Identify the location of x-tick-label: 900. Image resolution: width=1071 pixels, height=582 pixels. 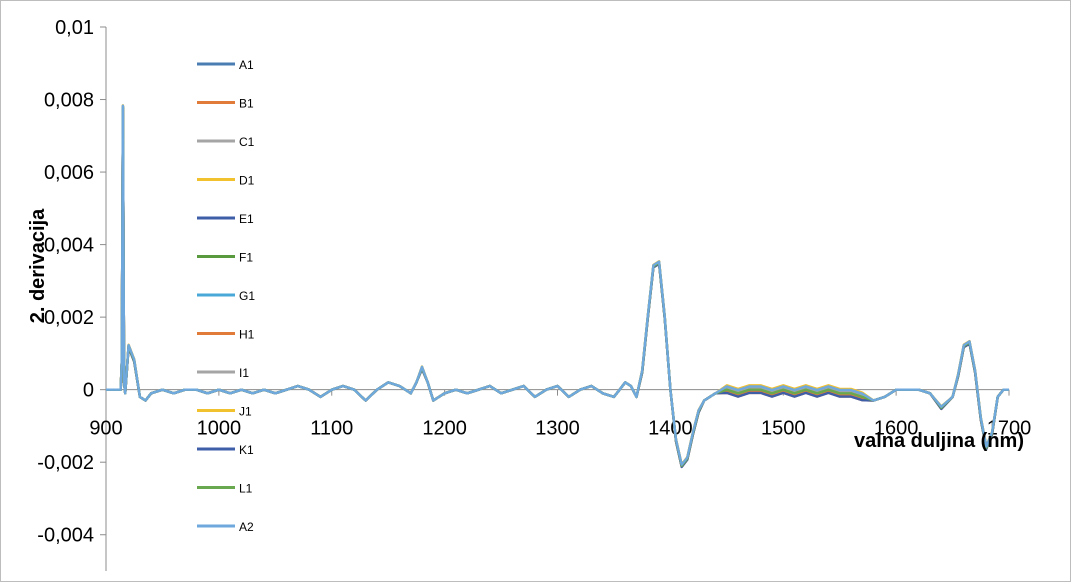
(105, 429).